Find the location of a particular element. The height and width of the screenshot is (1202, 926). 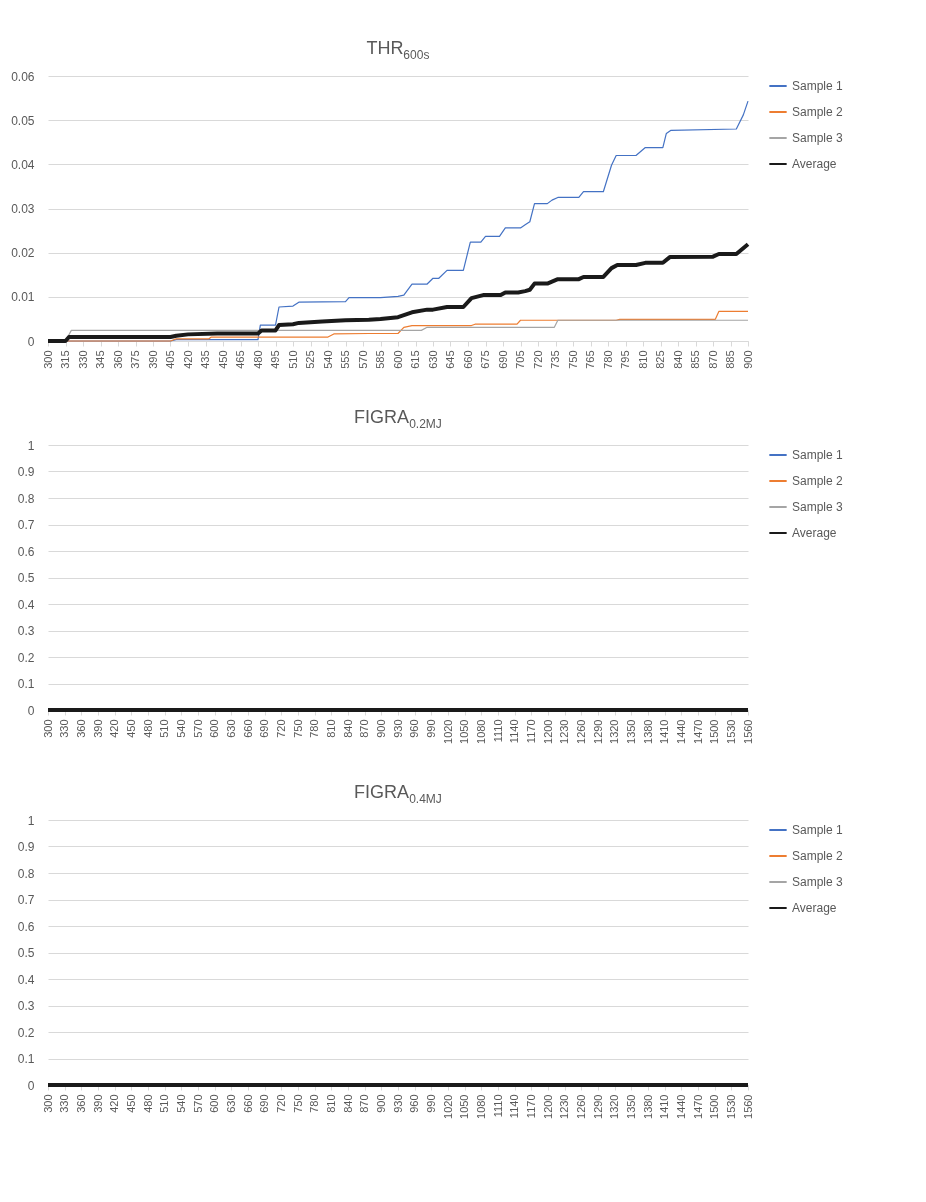

y-tick-label: 0.05 is located at coordinates (23, 120).